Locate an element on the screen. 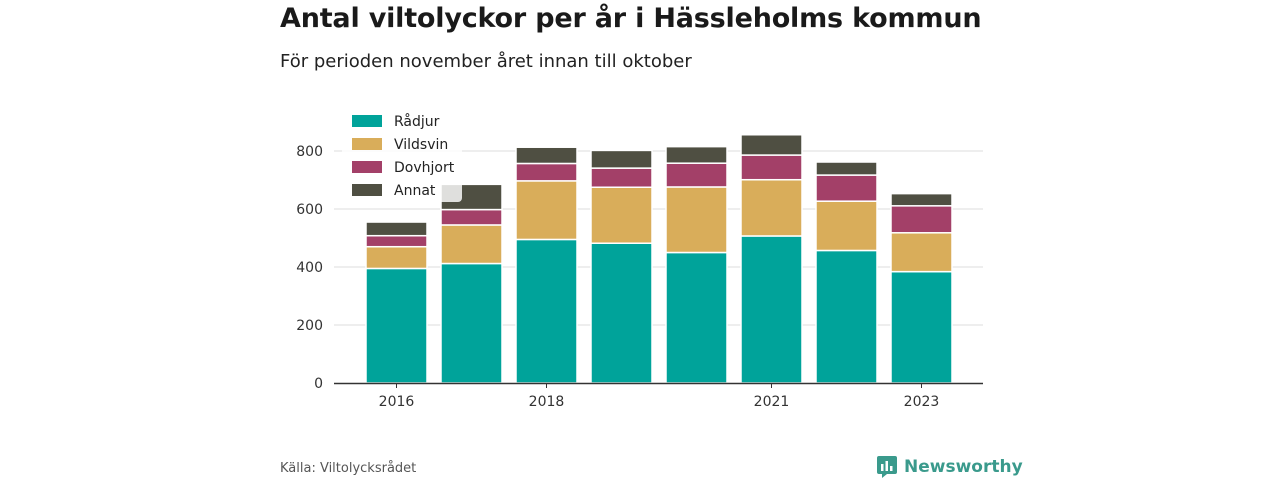 The height and width of the screenshot is (480, 1280). bar-2021-vildsvin is located at coordinates (771, 207).